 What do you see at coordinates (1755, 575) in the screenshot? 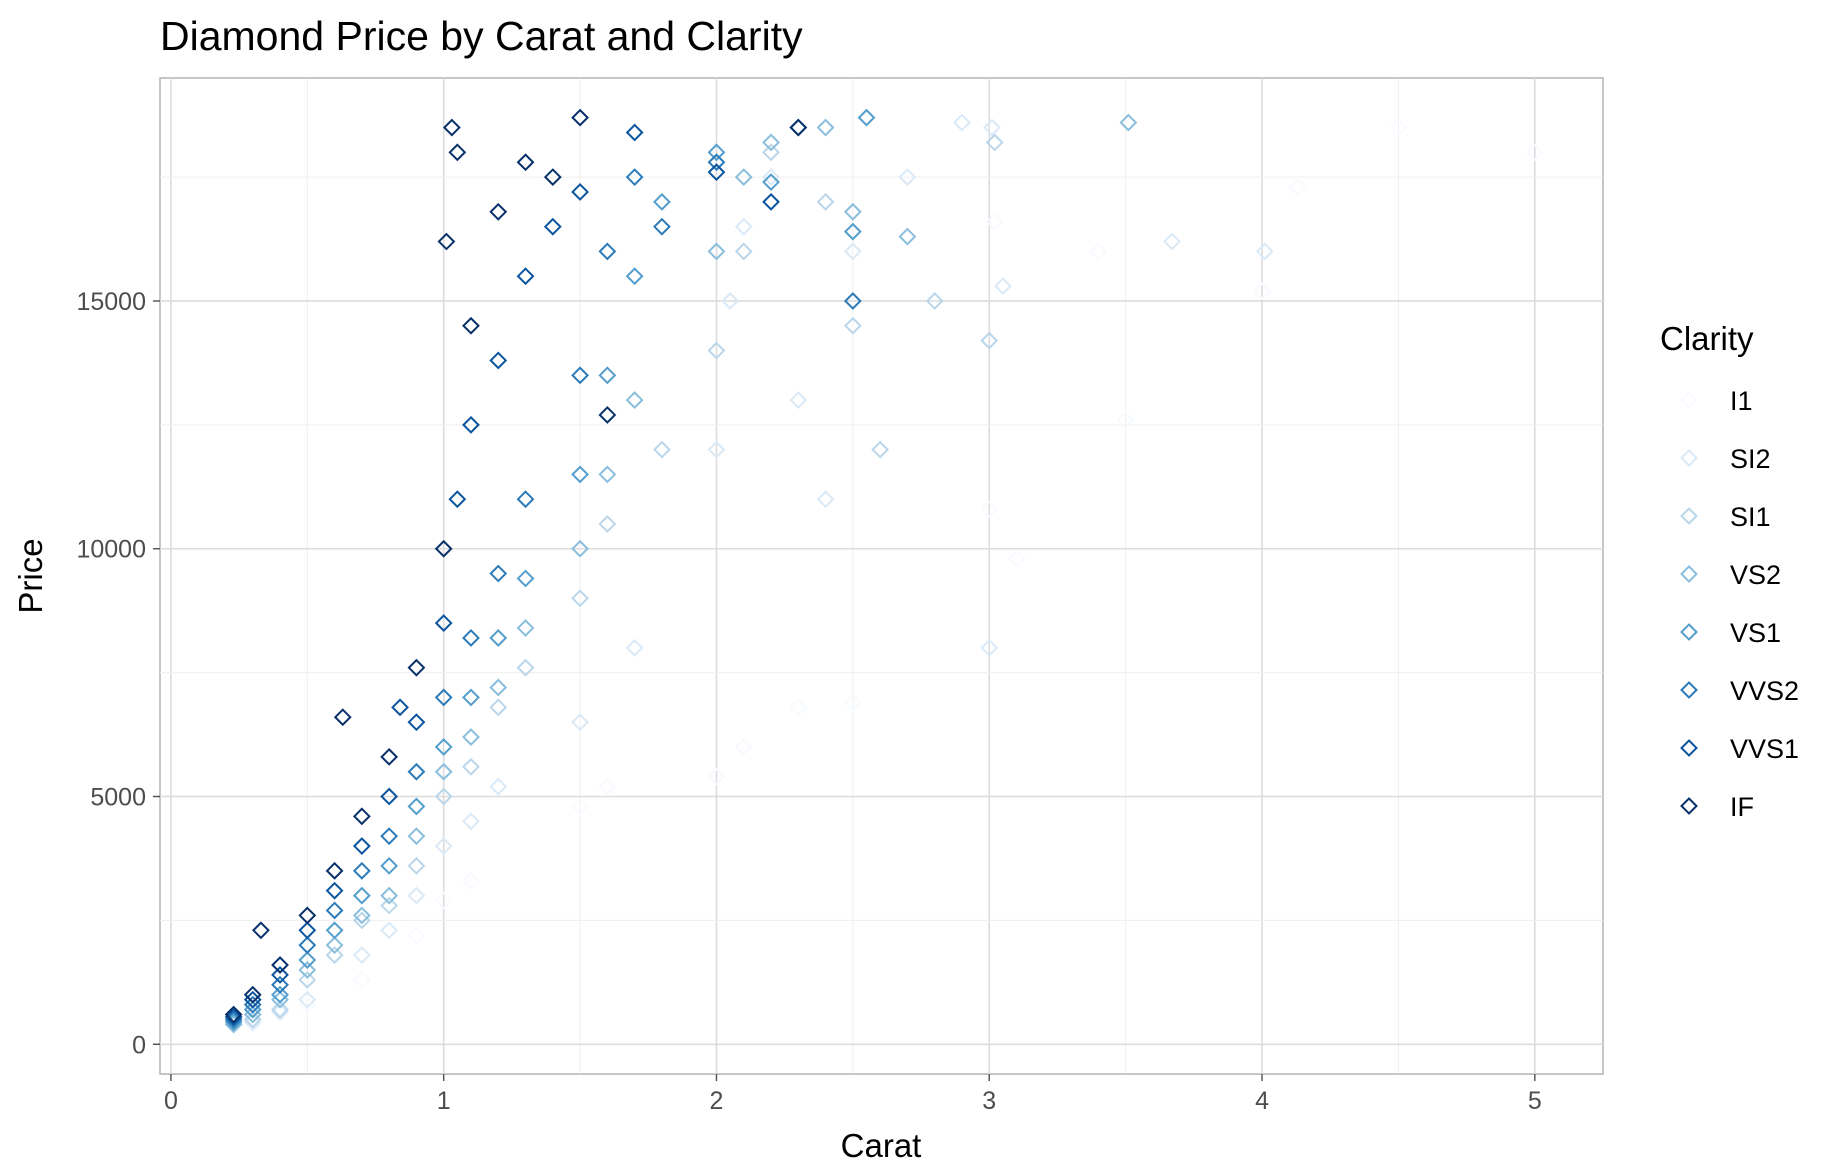
I see `legend-label: VS2` at bounding box center [1755, 575].